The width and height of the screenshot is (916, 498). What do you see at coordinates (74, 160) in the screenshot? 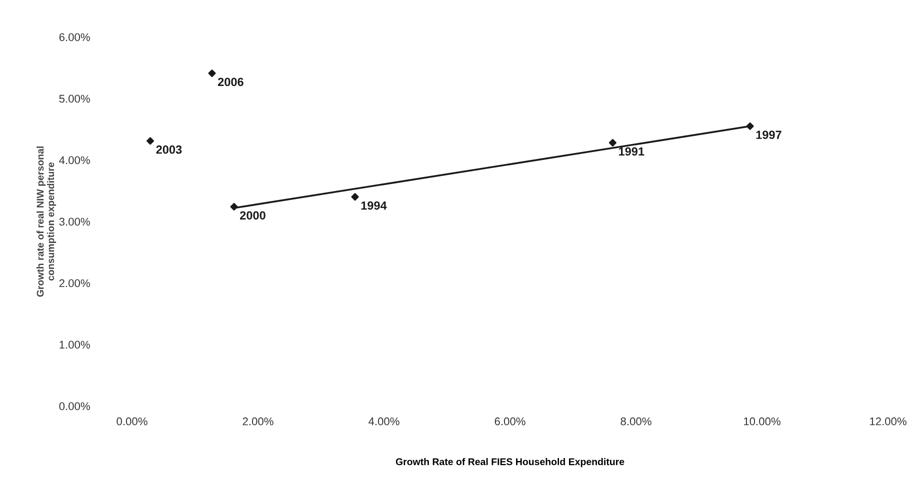
I see `y-tick-label: 4.00%` at bounding box center [74, 160].